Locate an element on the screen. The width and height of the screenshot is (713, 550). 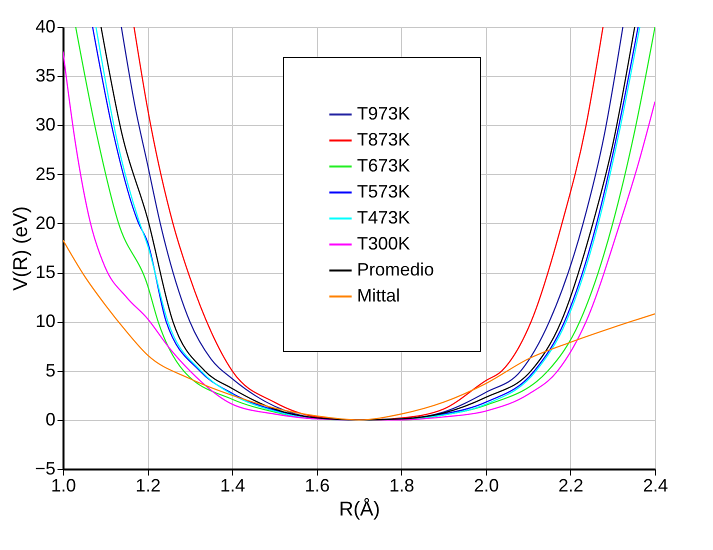
x-tick-label: 2.4 is located at coordinates (655, 486).